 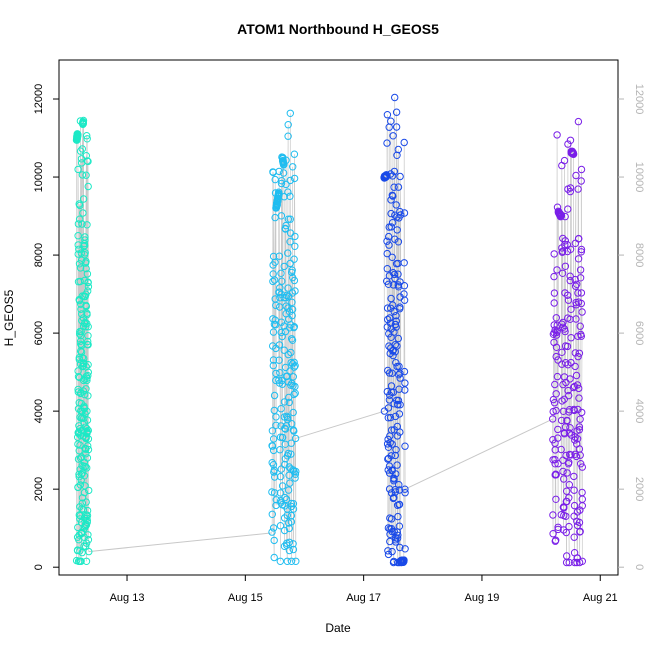 What do you see at coordinates (639, 333) in the screenshot?
I see `y-right-tick-label: 6000` at bounding box center [639, 333].